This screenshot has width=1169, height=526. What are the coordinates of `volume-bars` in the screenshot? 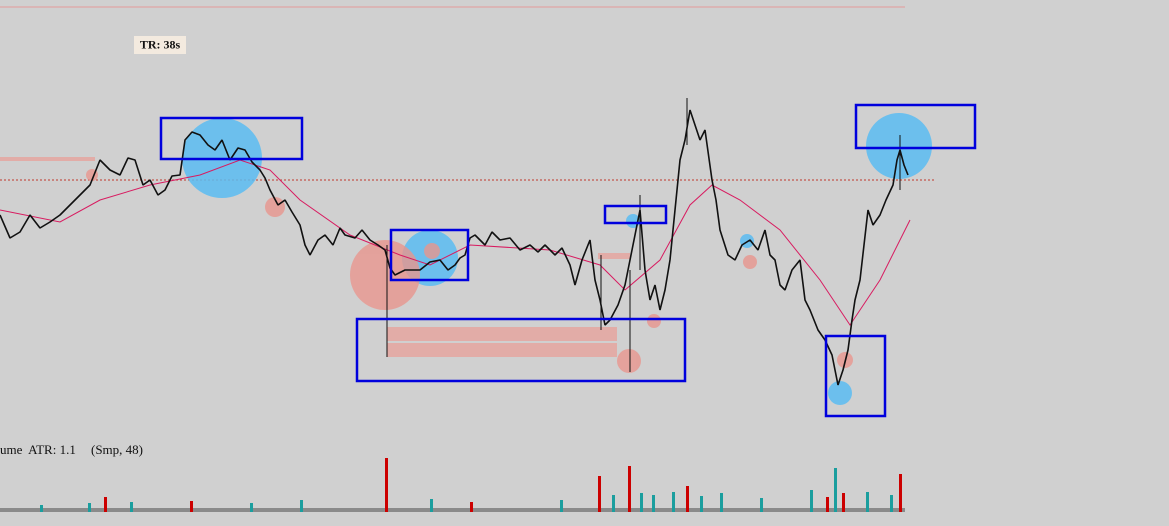 It's located at (452, 485).